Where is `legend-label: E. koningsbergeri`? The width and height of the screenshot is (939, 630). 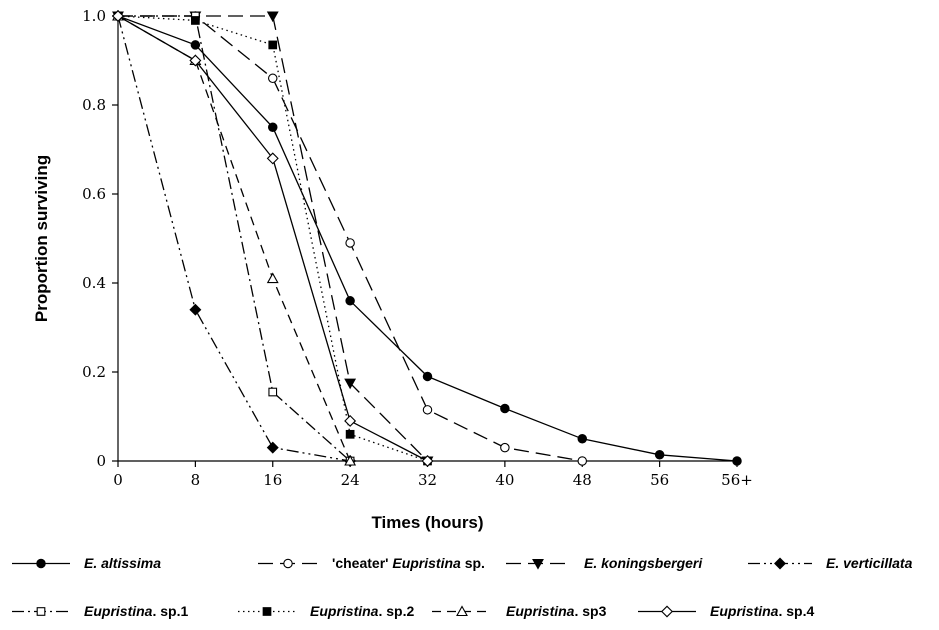 legend-label: E. koningsbergeri is located at coordinates (643, 563).